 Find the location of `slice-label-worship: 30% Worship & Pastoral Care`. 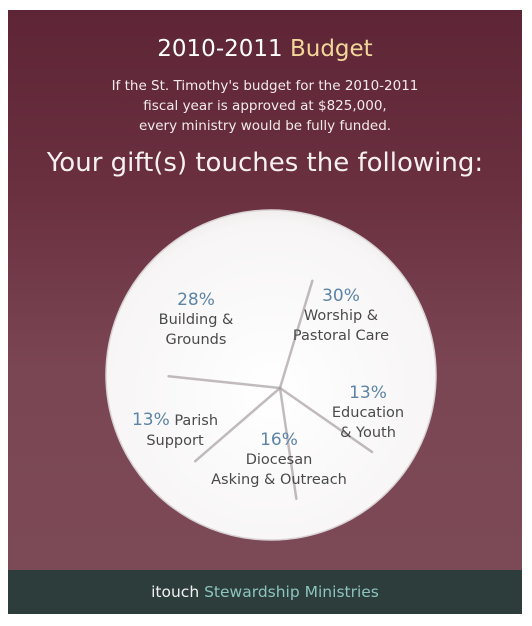

slice-label-worship: 30% Worship & Pastoral Care is located at coordinates (341, 316).